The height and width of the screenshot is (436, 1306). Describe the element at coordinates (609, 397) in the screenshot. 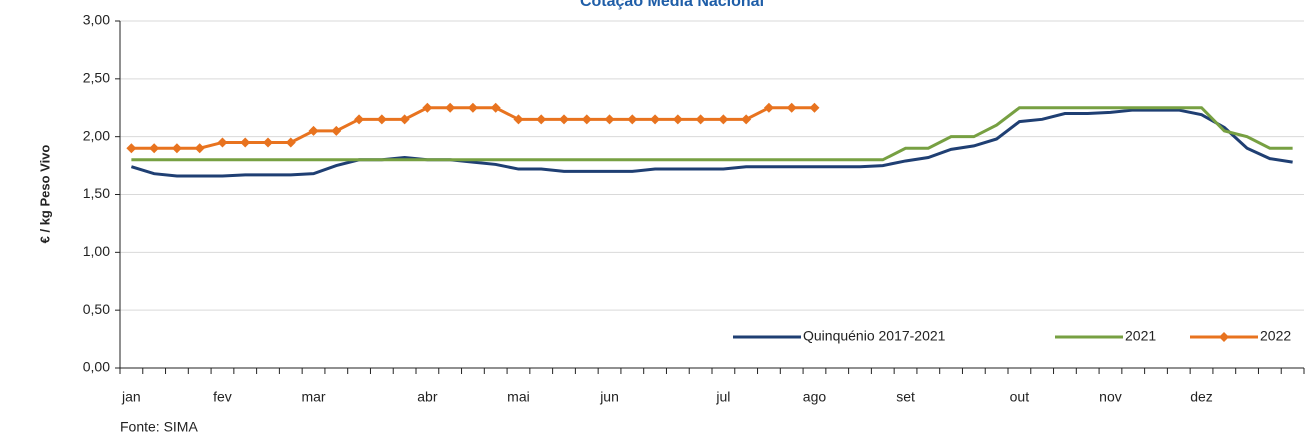

I see `x-tick-label: jun` at that location.